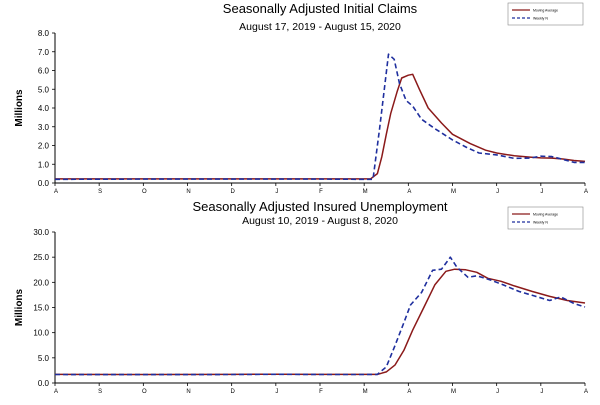  I want to click on y-tick-label: 3.0, so click(44, 127).